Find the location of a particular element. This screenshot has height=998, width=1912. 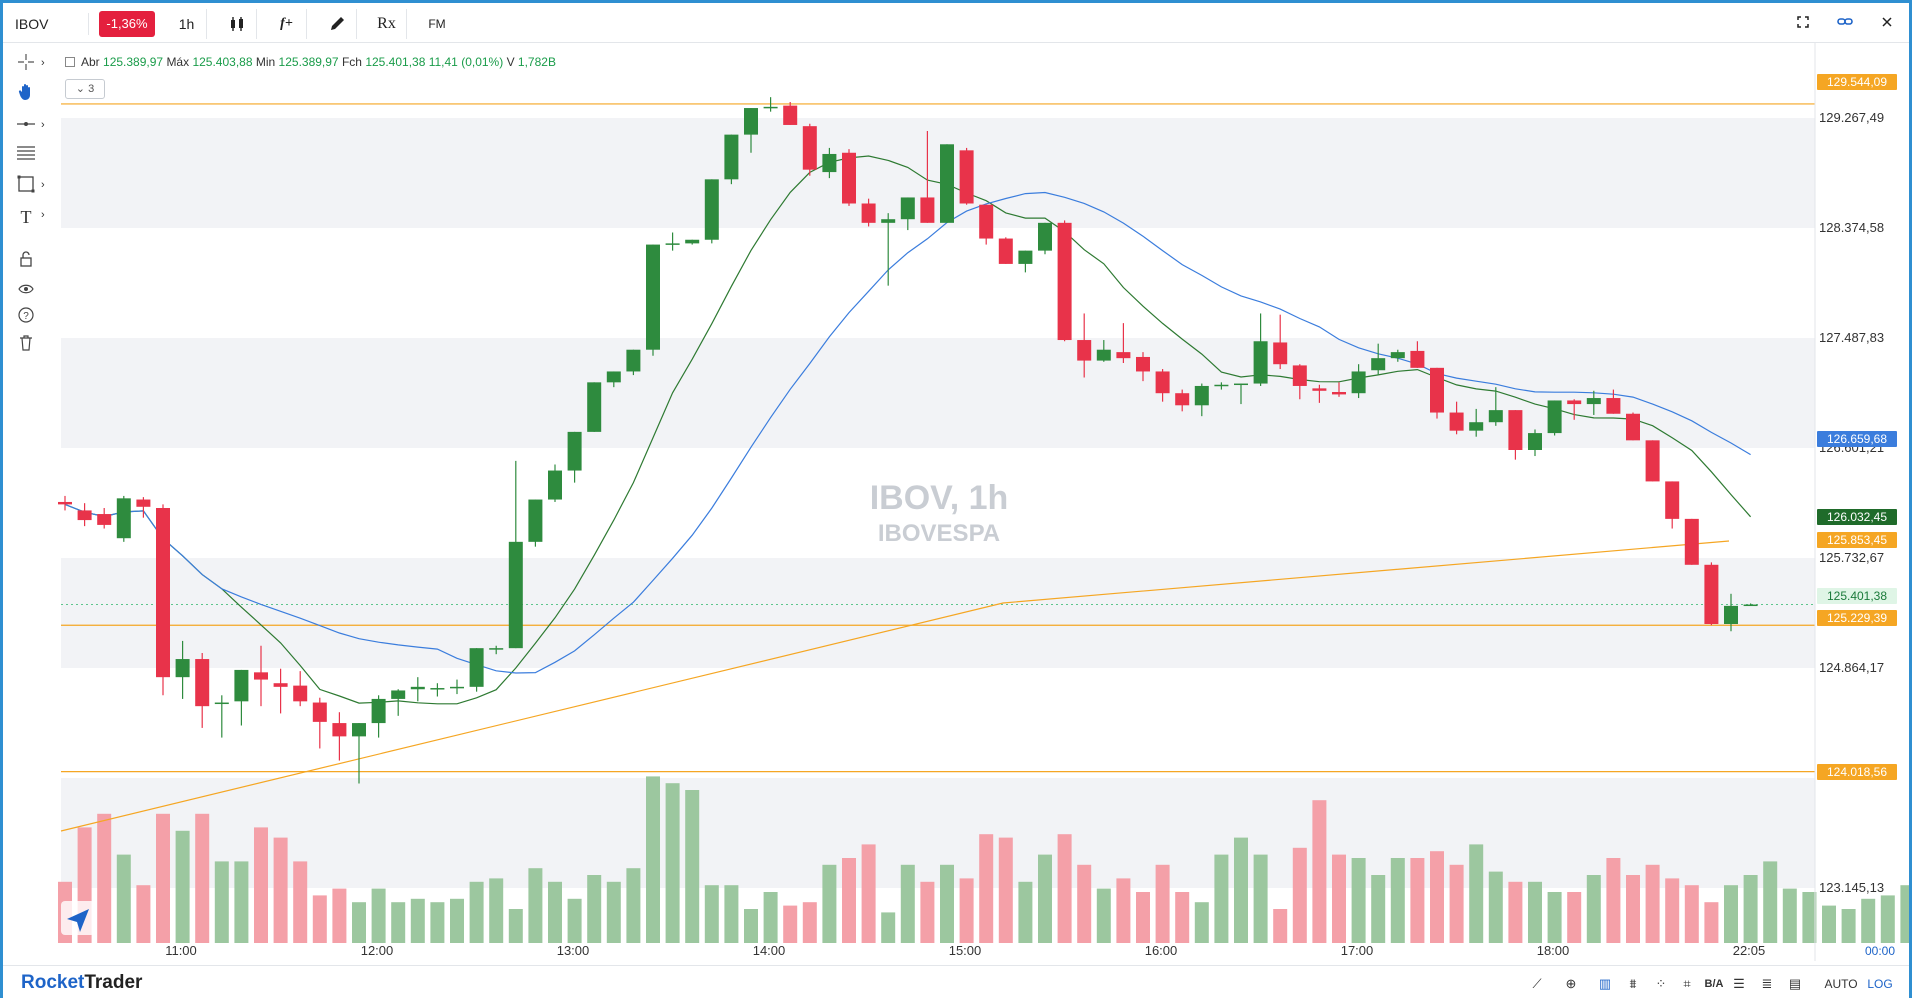

blue-ma-tag-bg is located at coordinates (1857, 439).